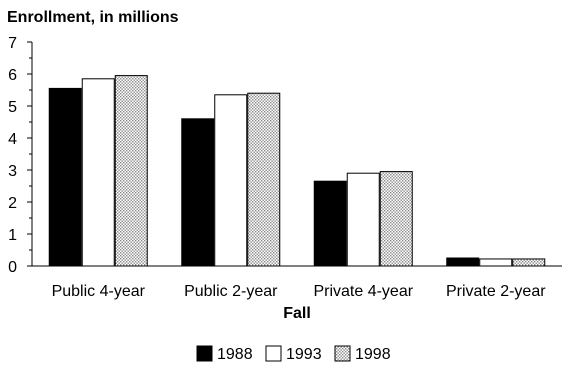 The image size is (564, 365). What do you see at coordinates (231, 291) in the screenshot?
I see `category-label: Public 2-year` at bounding box center [231, 291].